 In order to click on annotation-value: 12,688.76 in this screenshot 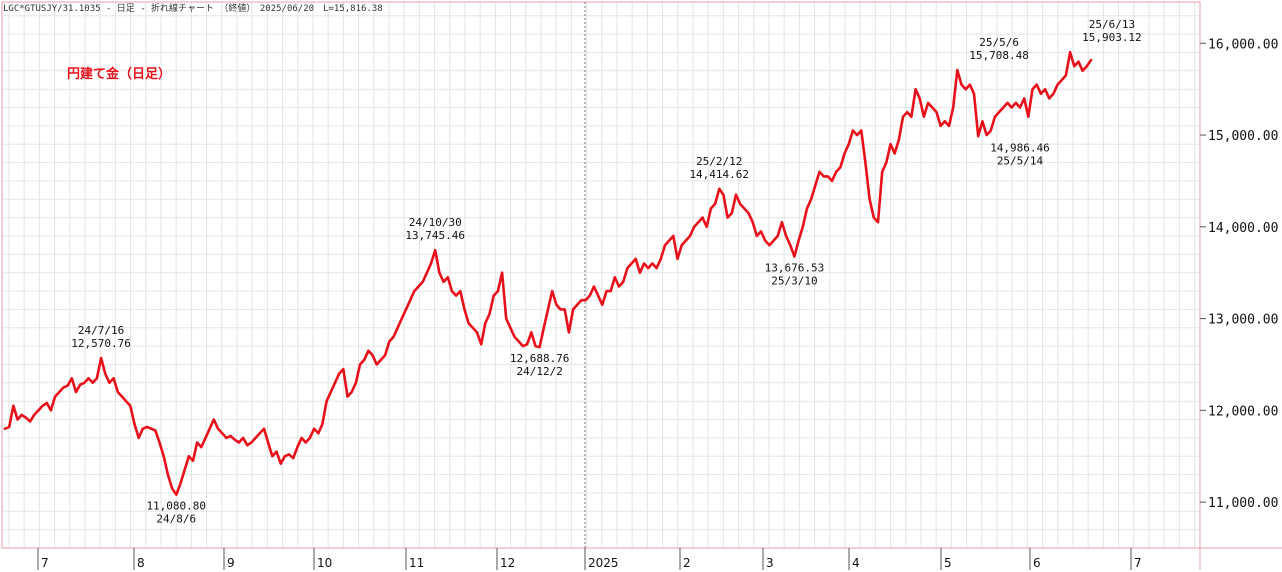, I will do `click(540, 358)`.